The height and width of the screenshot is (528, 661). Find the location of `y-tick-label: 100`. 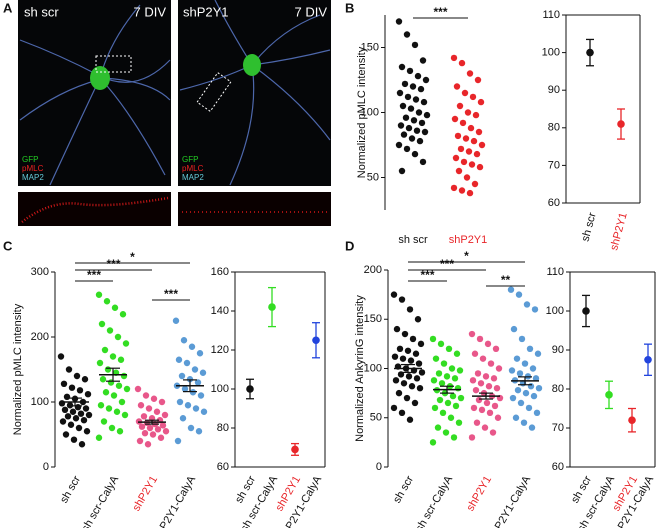

y-tick-label: 100 is located at coordinates (370, 112).